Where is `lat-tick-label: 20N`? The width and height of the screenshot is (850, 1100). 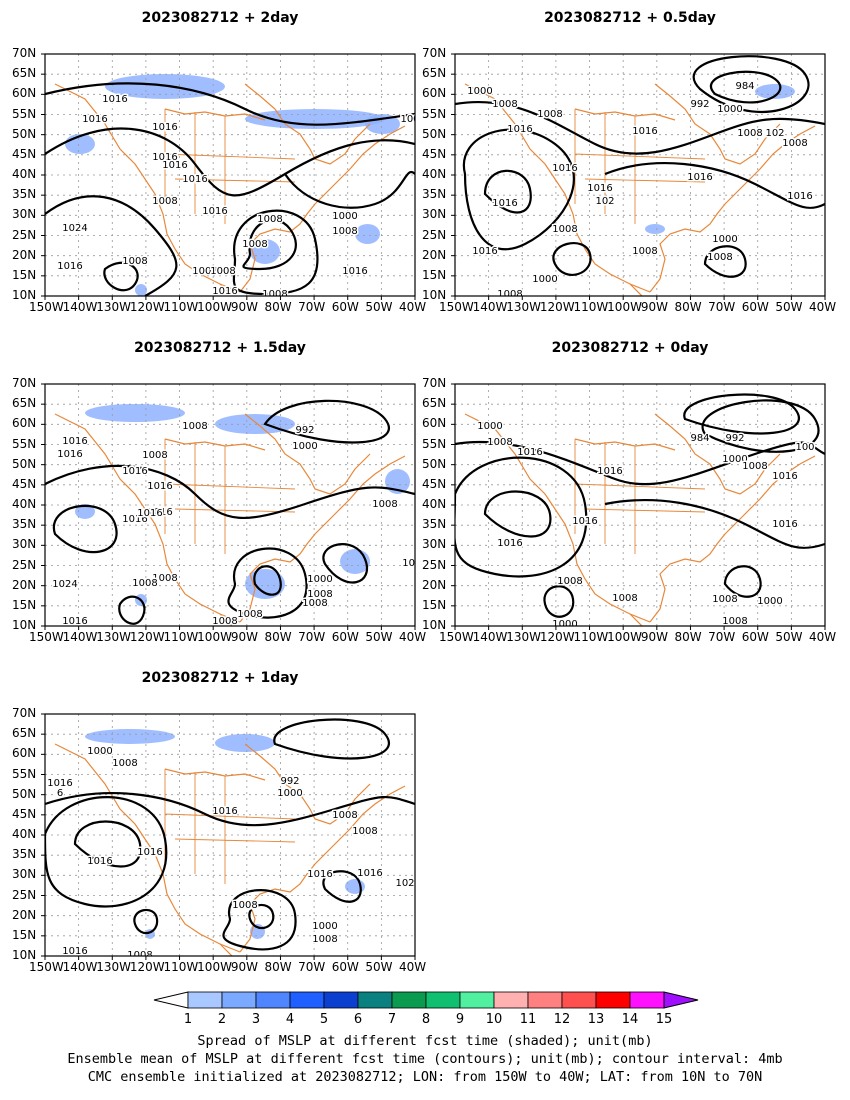
lat-tick-label: 20N is located at coordinates (24, 254).